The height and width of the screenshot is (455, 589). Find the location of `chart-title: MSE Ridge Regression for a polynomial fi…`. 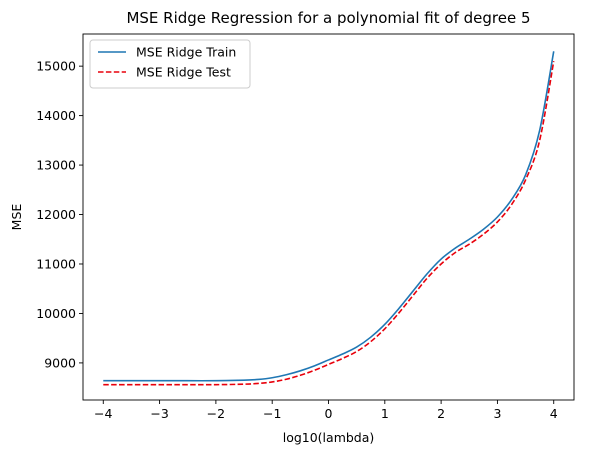

chart-title: MSE Ridge Regression for a polynomial fi… is located at coordinates (328, 18).